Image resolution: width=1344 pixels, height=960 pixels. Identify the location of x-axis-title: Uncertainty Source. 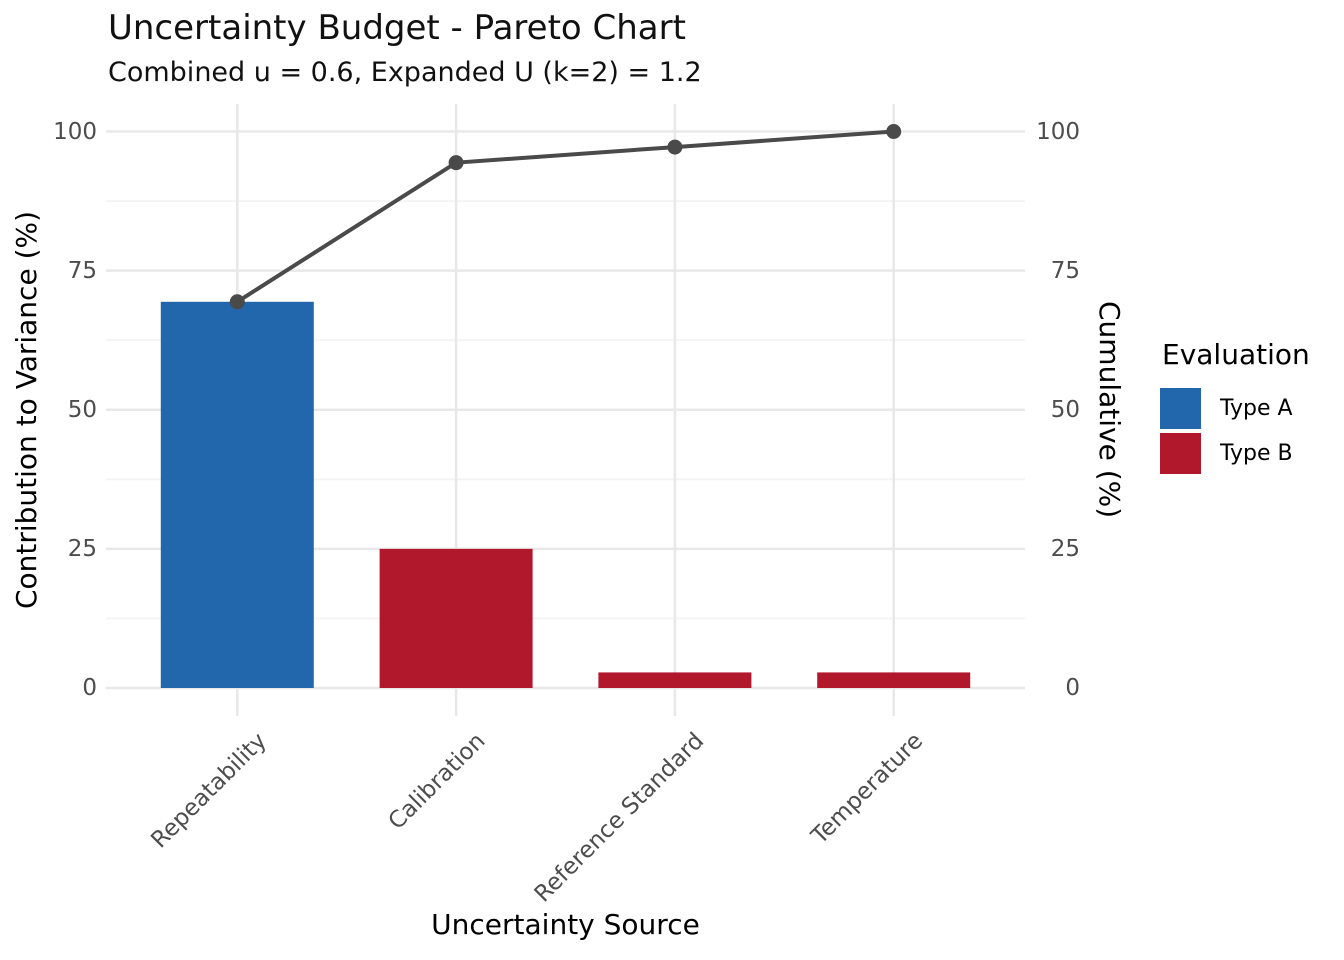
(565, 924).